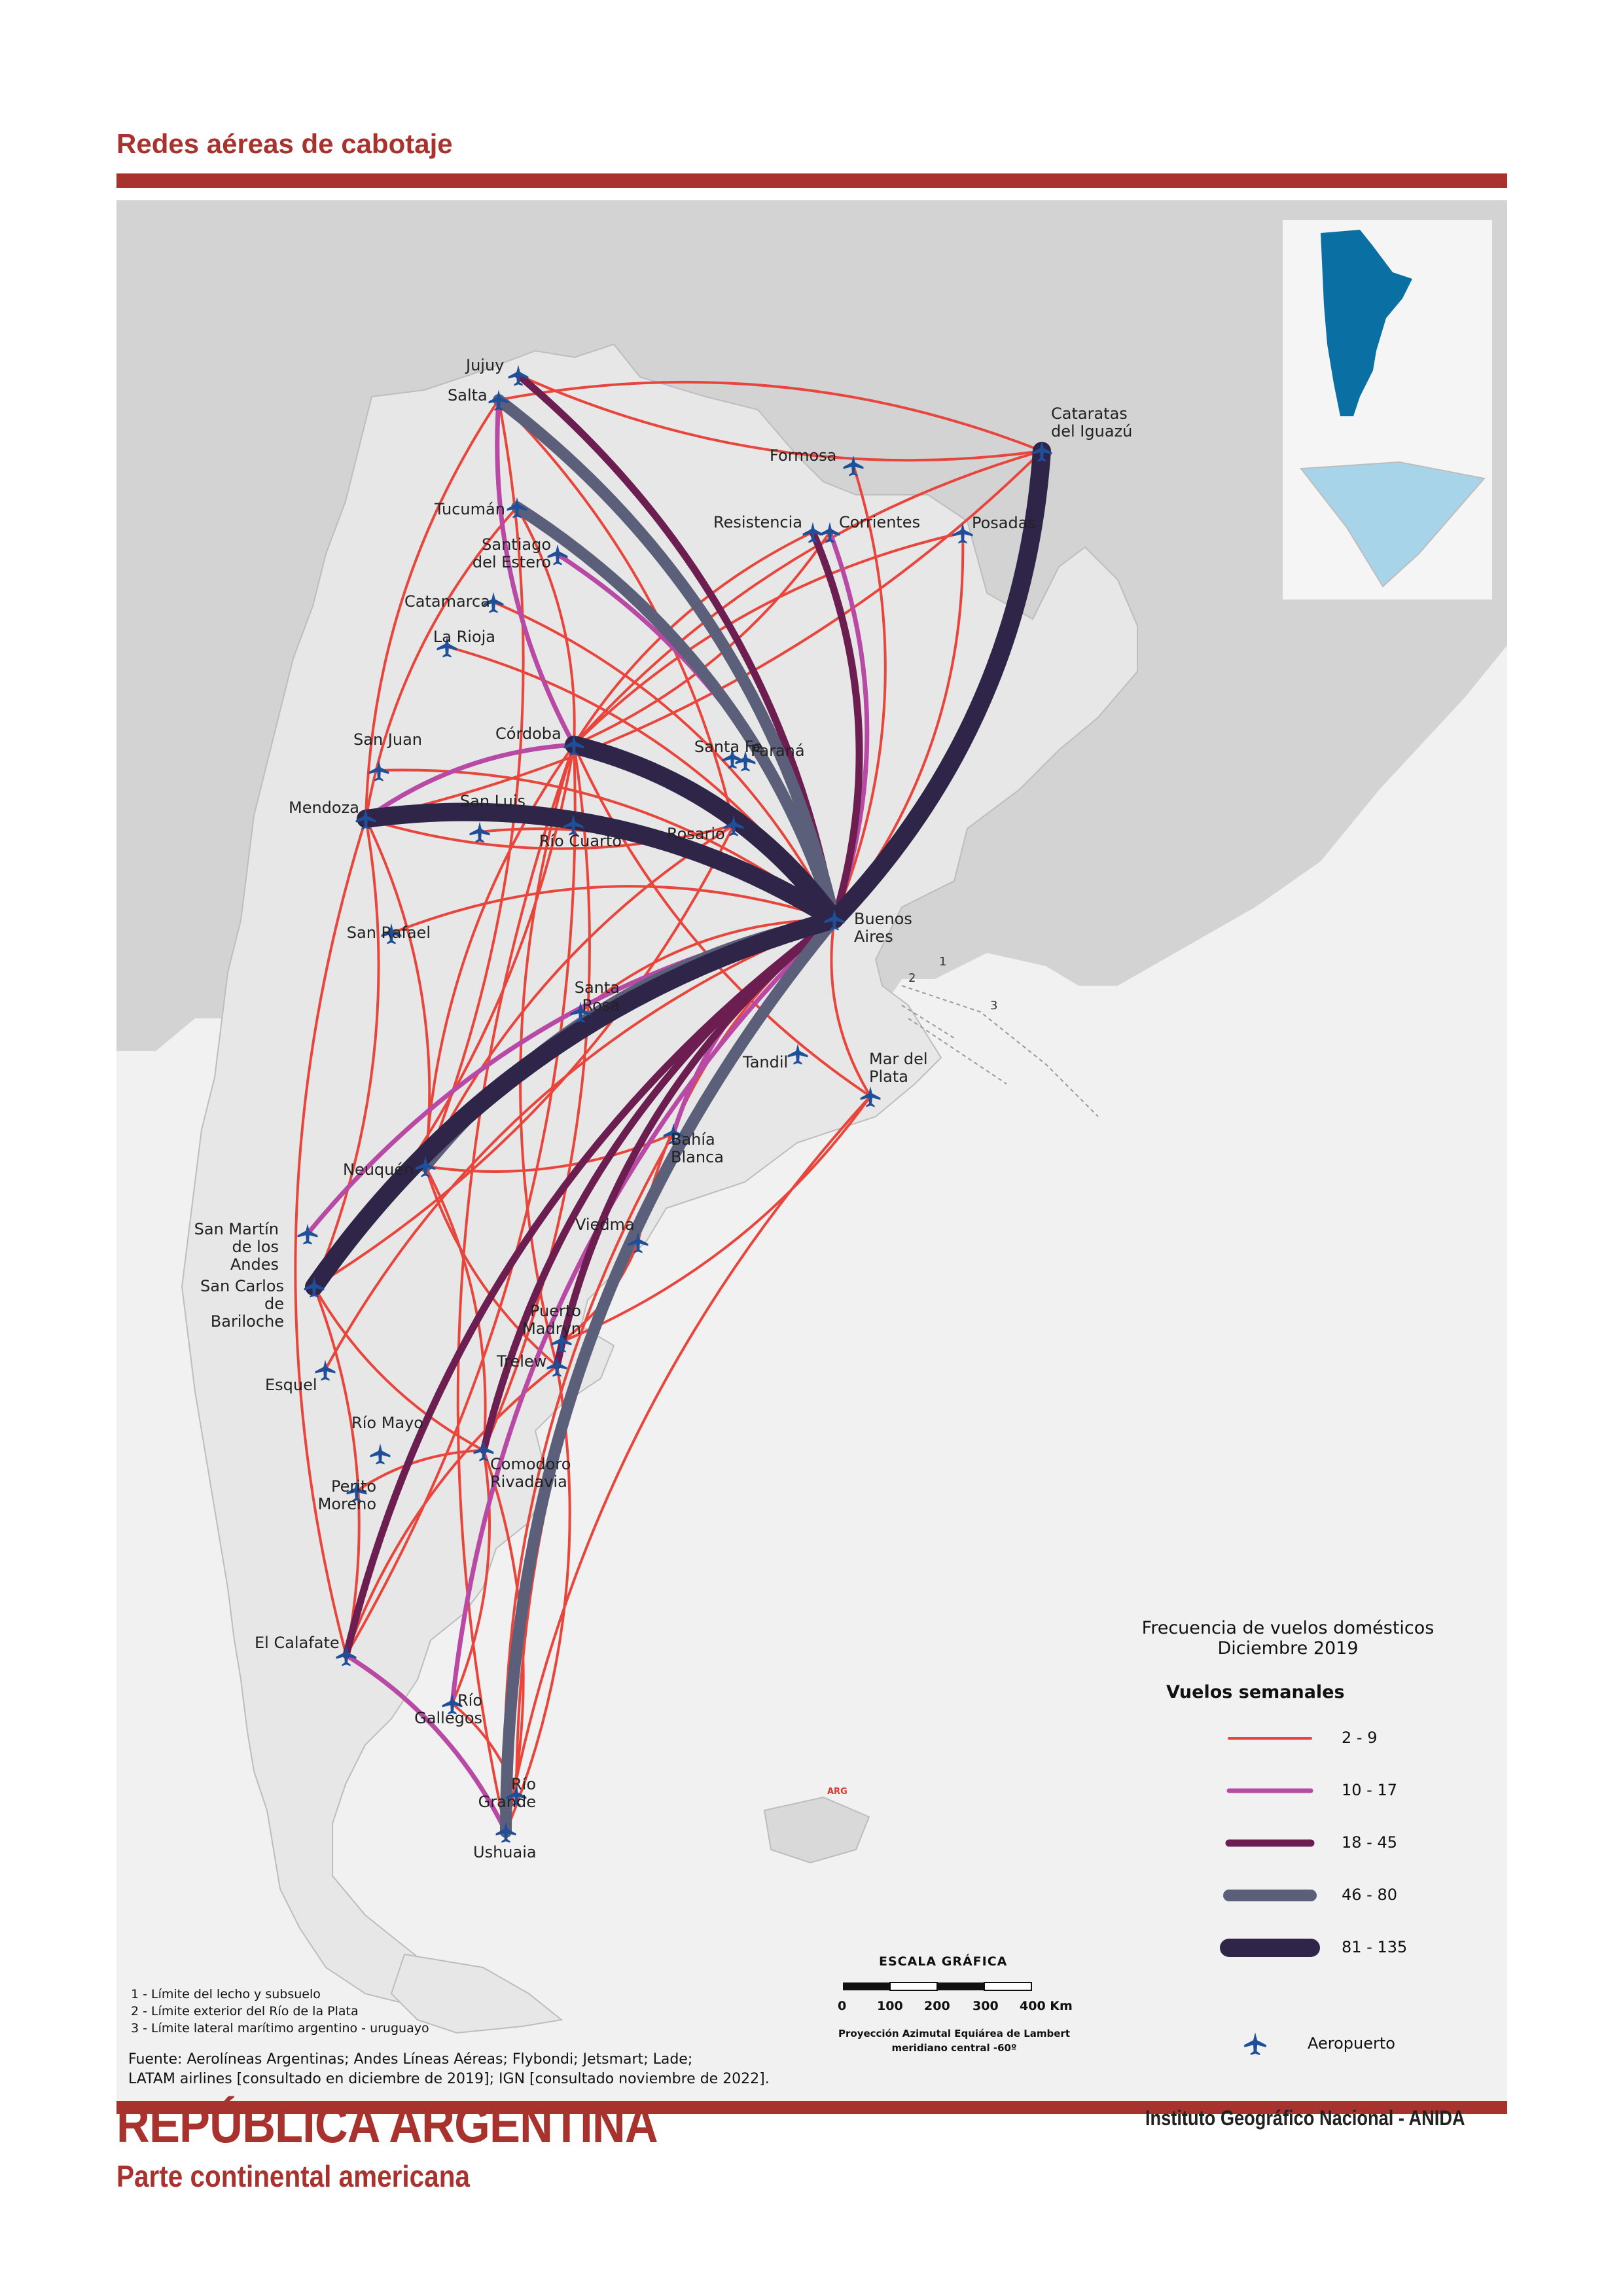  I want to click on airport-icon-calafate, so click(346, 1655).